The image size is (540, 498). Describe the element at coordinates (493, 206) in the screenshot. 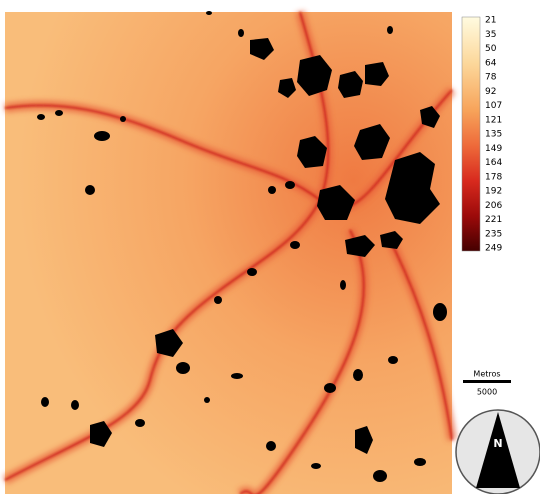

I see `legend-label: 206` at that location.